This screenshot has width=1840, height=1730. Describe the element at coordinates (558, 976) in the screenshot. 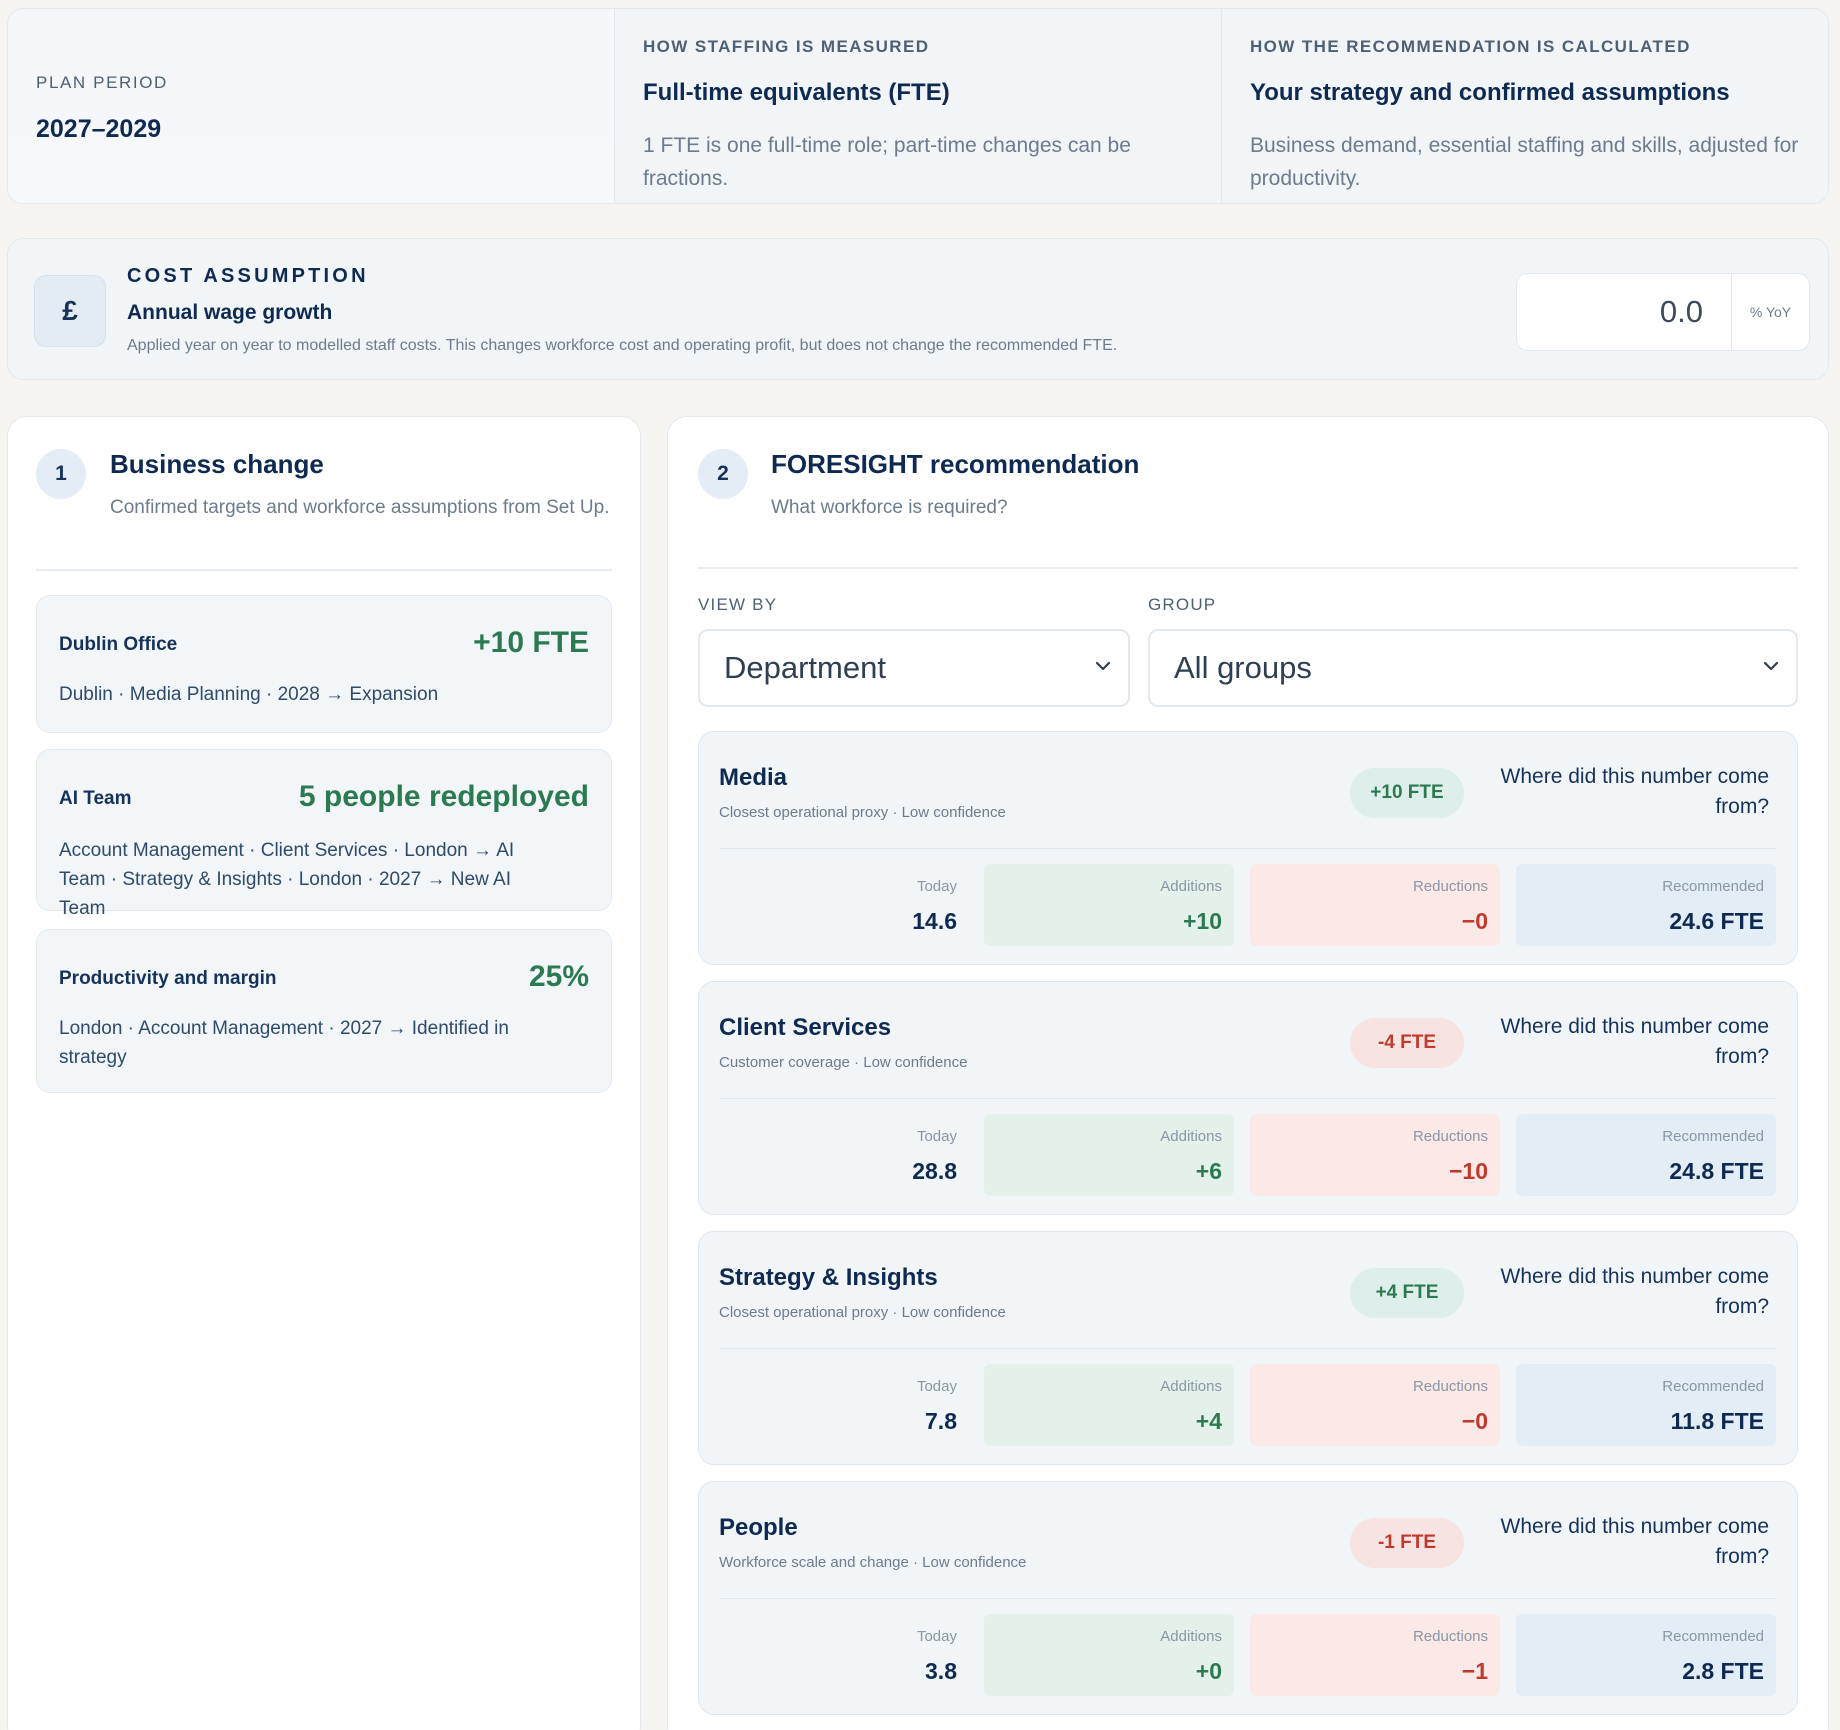

I see `change-value: 25%` at that location.